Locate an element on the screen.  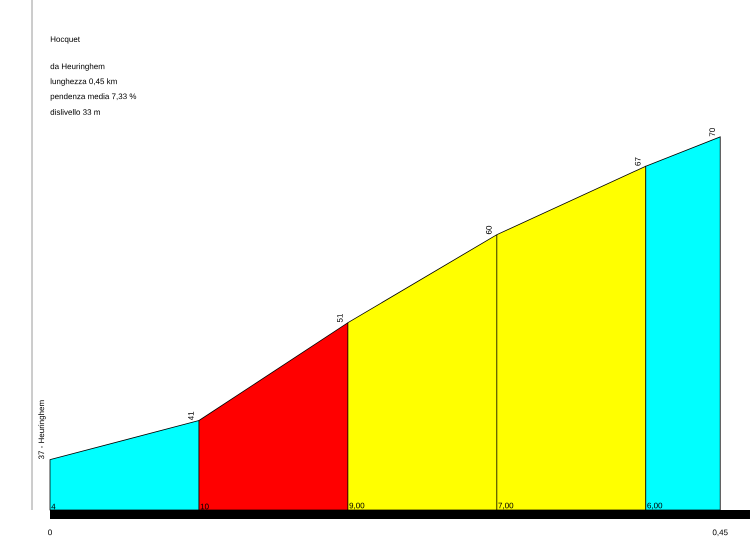
text: pendenza media 7,33 % is located at coordinates (93, 97).